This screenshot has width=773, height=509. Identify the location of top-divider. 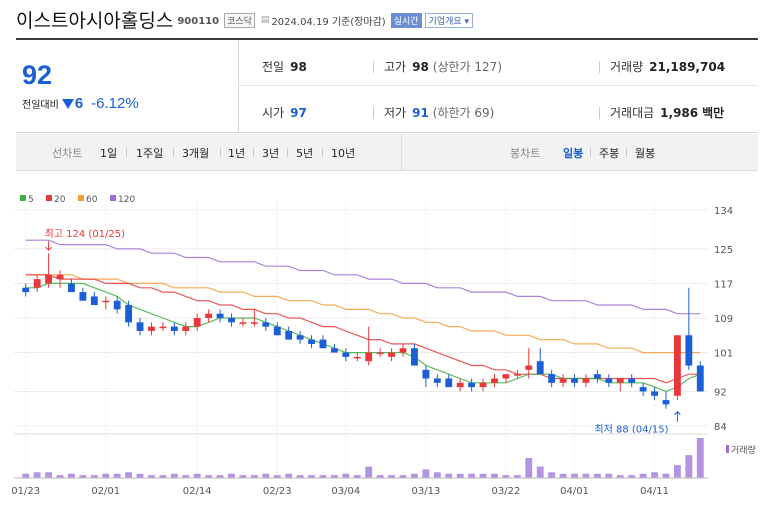
(387, 39).